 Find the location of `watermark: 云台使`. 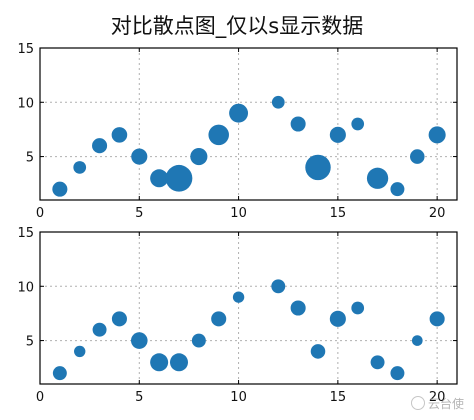

watermark: 云台使 is located at coordinates (437, 403).